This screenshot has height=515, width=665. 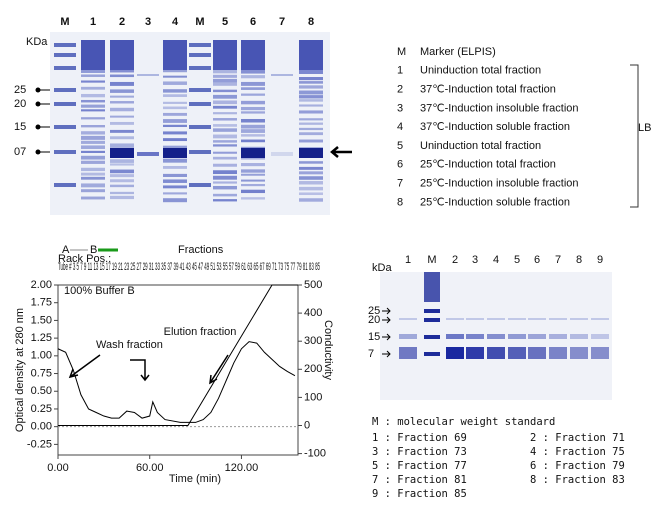 I want to click on y-tick-label: 1.50, so click(x=41, y=320).